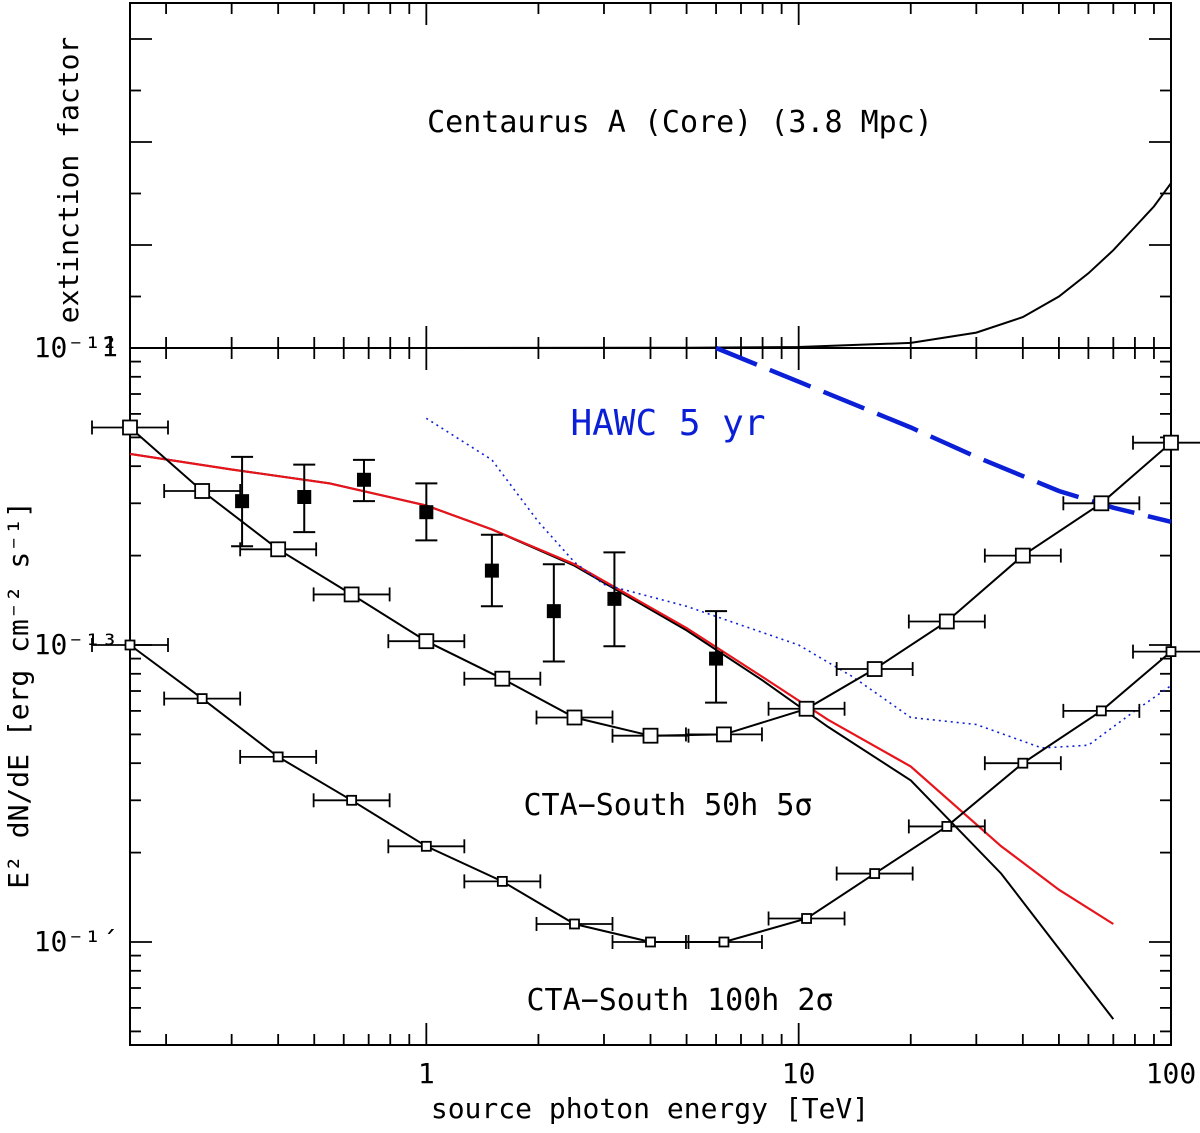 The width and height of the screenshot is (1200, 1133). Describe the element at coordinates (109, 346) in the screenshot. I see `top-panel-ytick-label: 1` at that location.